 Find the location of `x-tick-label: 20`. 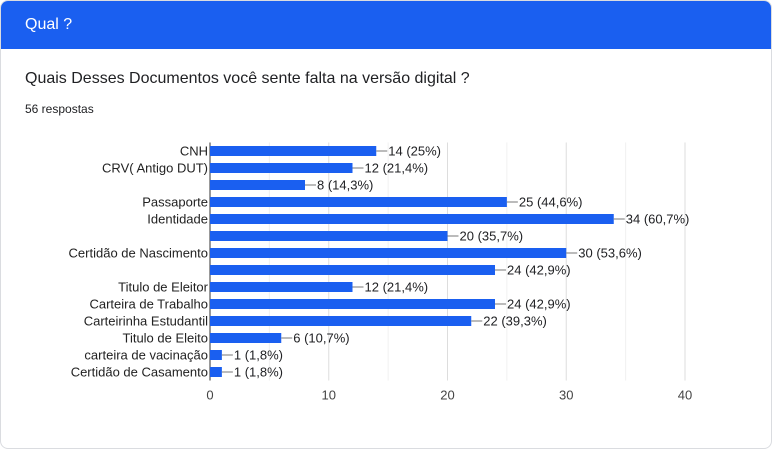

x-tick-label: 20 is located at coordinates (447, 395).